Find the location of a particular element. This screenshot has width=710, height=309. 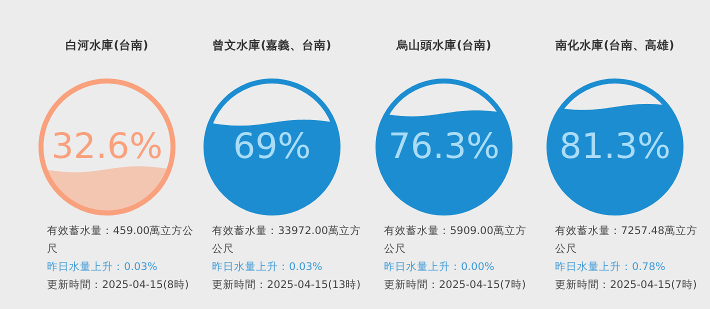

text: 有效蓄水量：33972.00萬立方公尺 is located at coordinates (287, 240).